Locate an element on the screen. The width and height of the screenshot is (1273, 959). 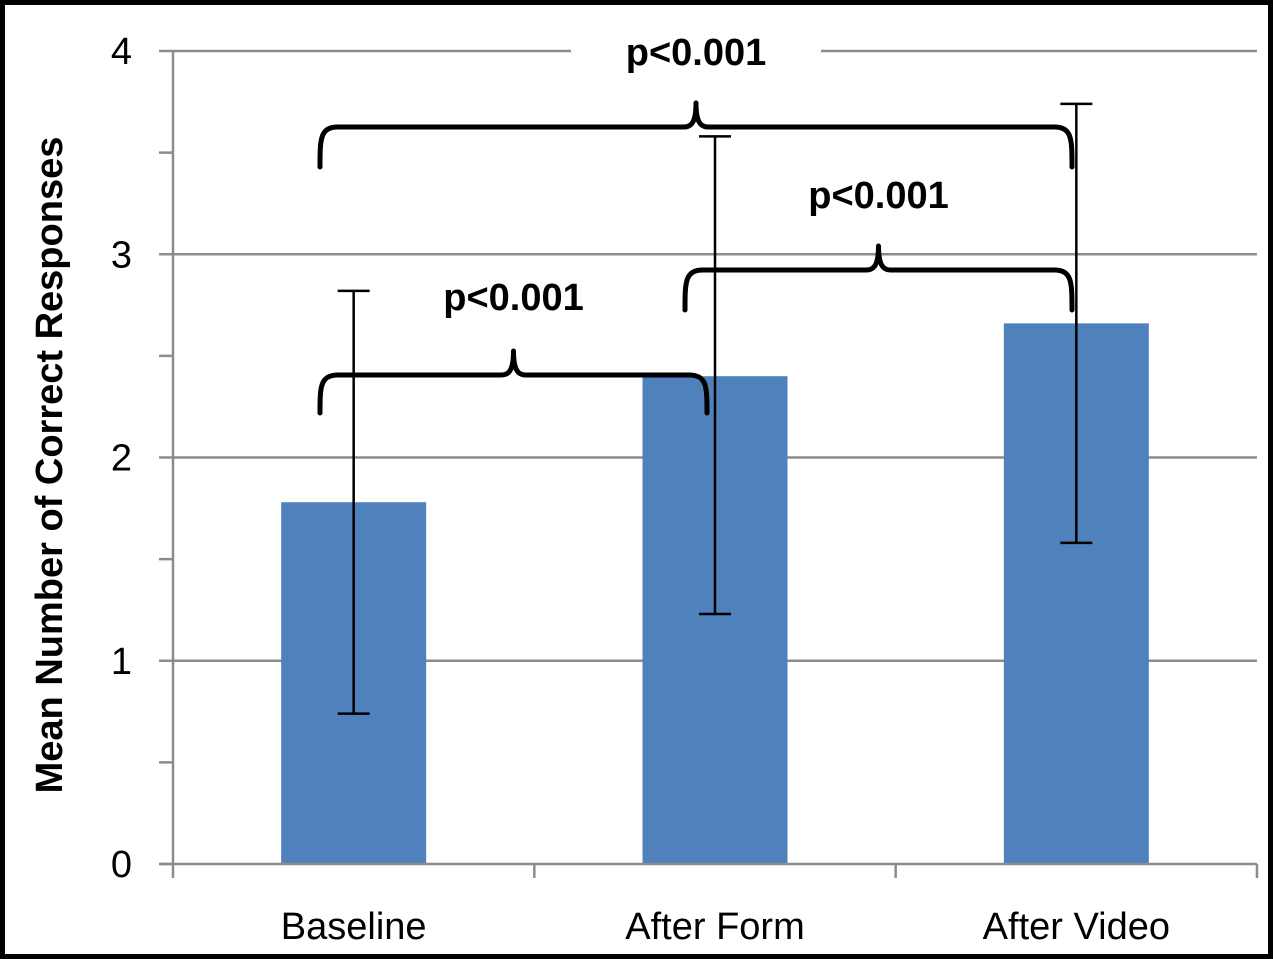
y-tick-label: 3 is located at coordinates (121, 255).